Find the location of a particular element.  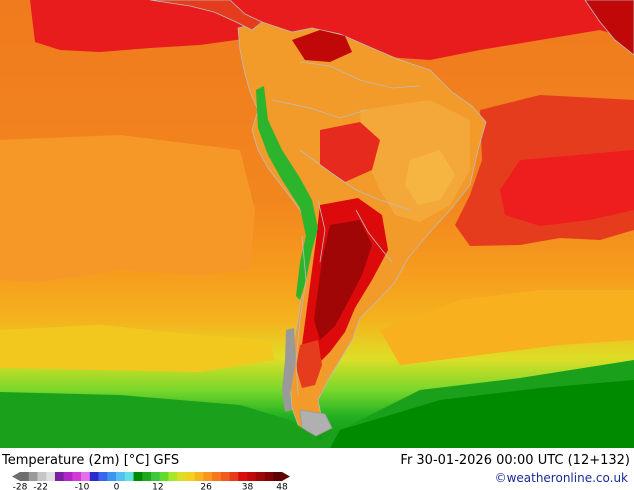

ocean-orange-west is located at coordinates (127, 208).